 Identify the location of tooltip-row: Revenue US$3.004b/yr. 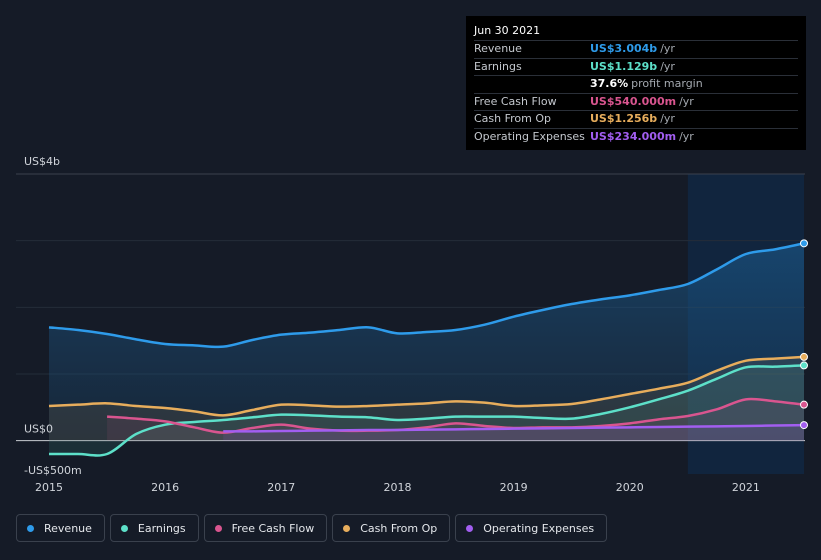
(636, 49).